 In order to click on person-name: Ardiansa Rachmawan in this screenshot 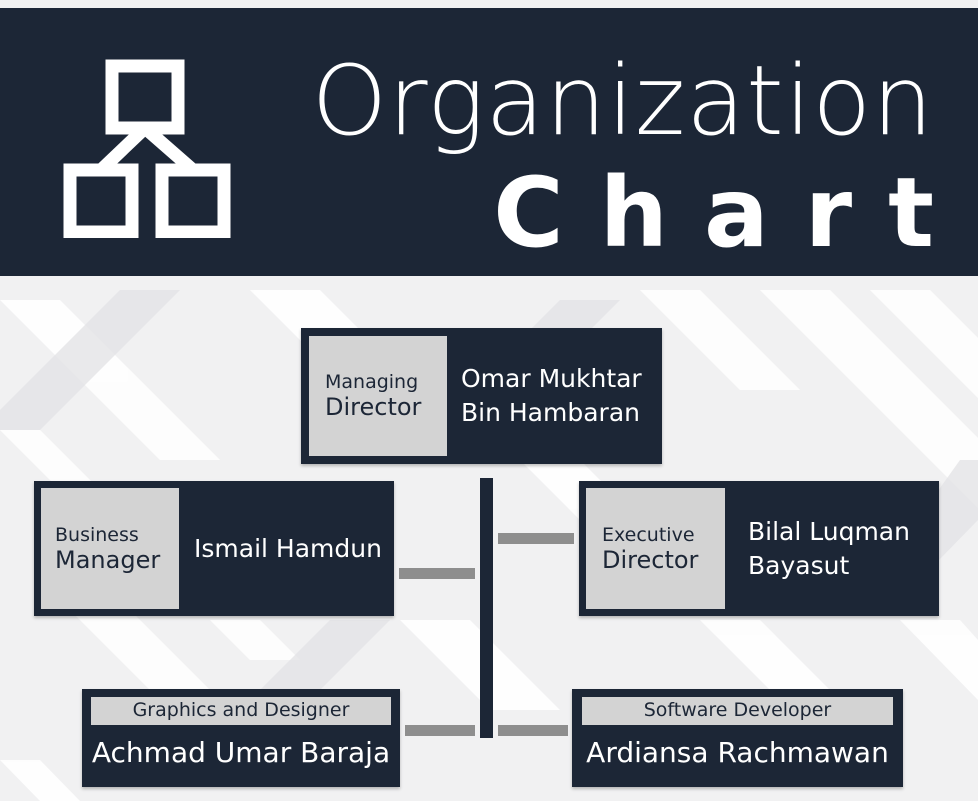, I will do `click(737, 752)`.